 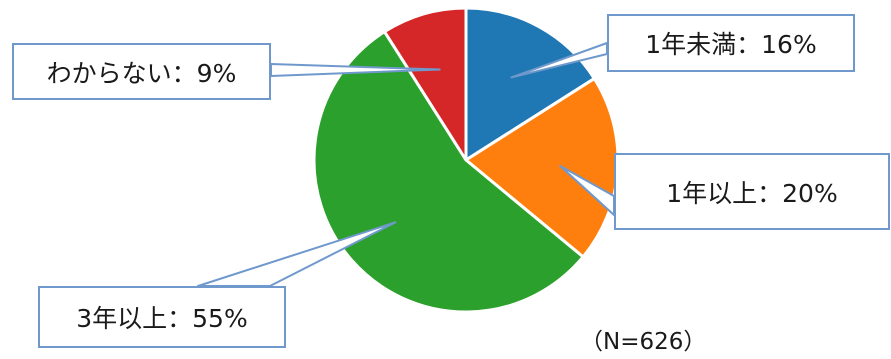 I want to click on data-label-1nen-ijou: 1年以上：20%, so click(x=752, y=191).